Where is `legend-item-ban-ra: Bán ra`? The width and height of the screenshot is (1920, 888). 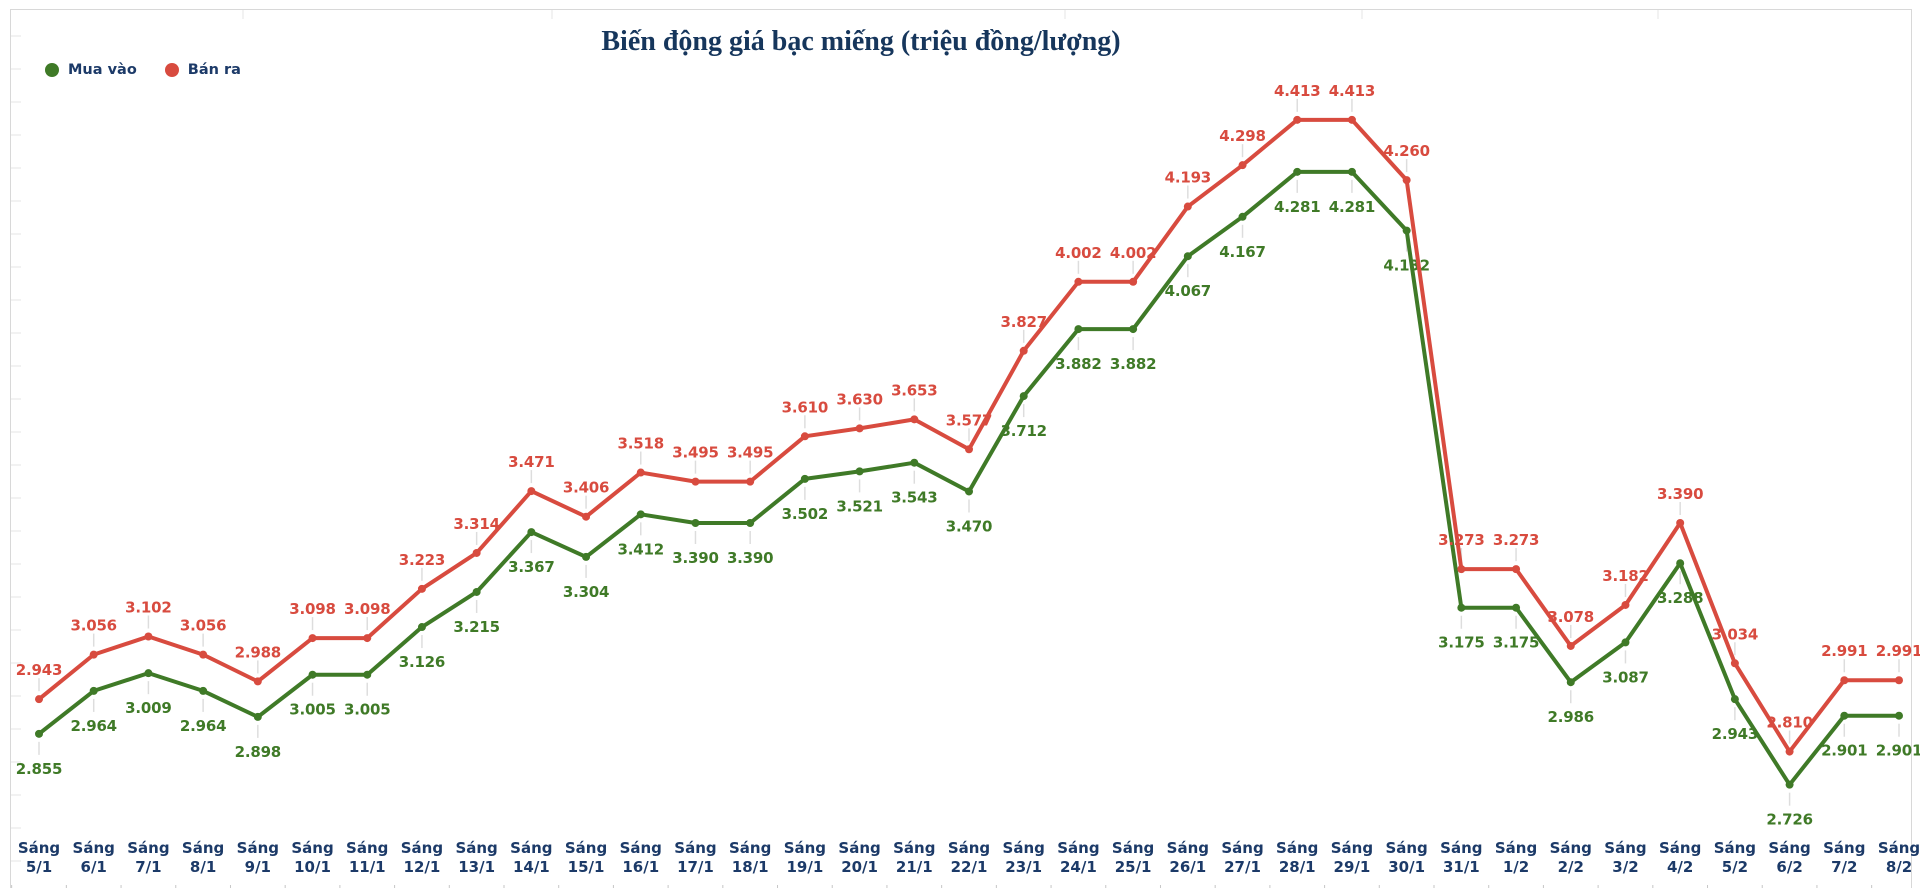
legend-item-ban-ra: Bán ra is located at coordinates (202, 70).